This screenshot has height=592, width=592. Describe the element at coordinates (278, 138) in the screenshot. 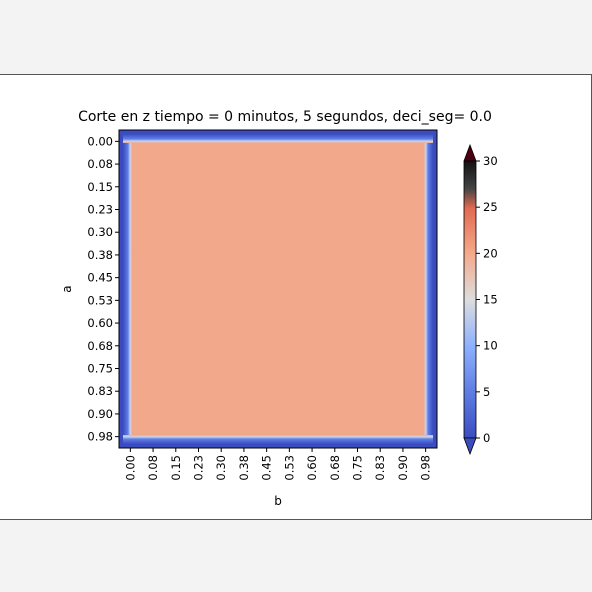

I see `heatmap-edge-top` at that location.